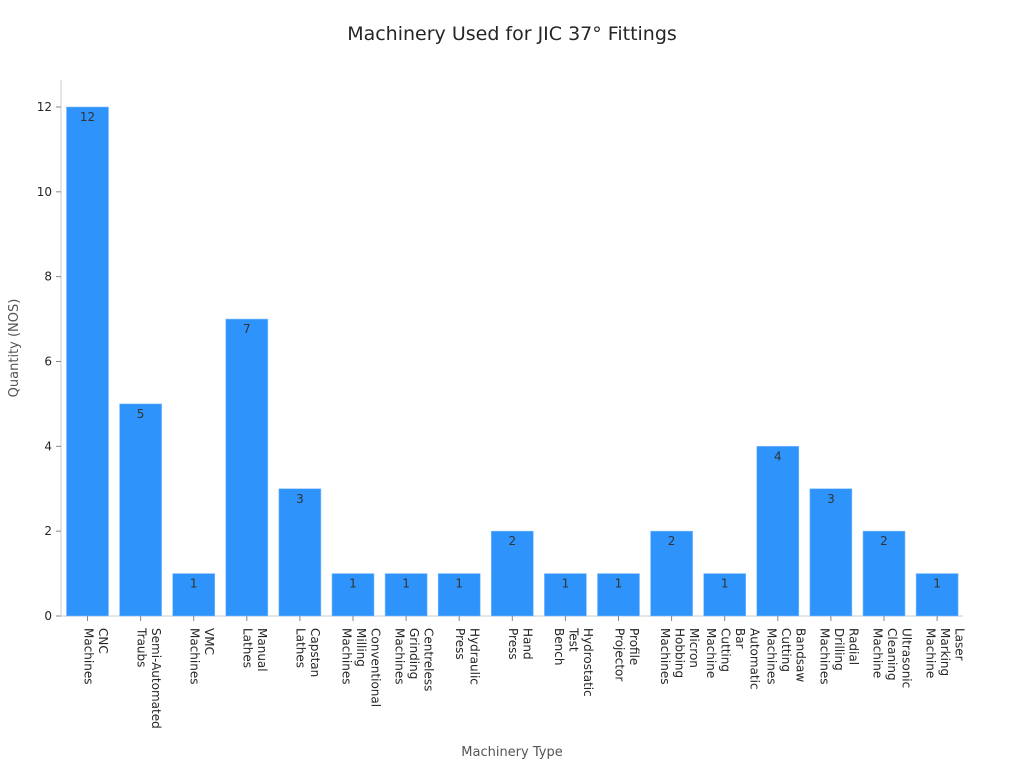 This screenshot has height=772, width=1024. Describe the element at coordinates (44, 192) in the screenshot. I see `y-tick-label: 10` at that location.